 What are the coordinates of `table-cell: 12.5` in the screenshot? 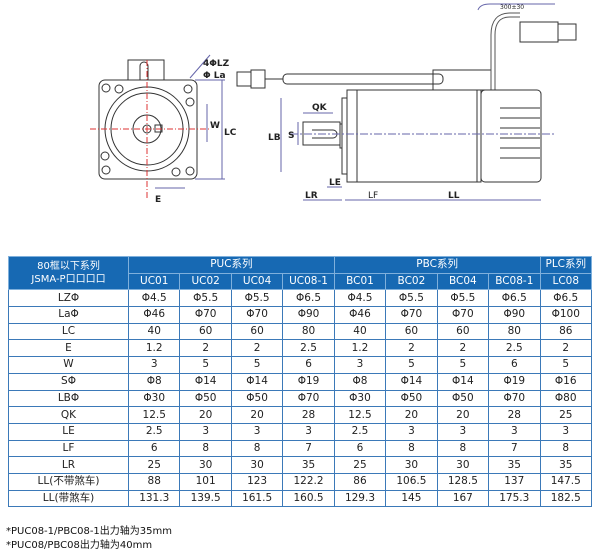 It's located at (360, 415).